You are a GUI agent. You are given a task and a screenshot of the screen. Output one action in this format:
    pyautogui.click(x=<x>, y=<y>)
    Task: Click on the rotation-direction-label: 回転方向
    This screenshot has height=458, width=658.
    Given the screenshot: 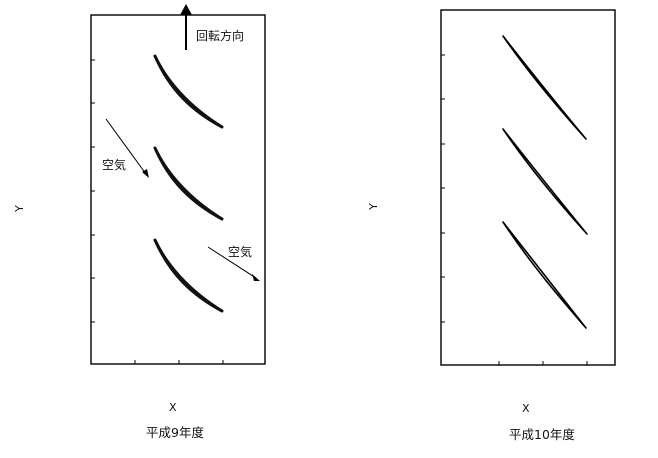 What is the action you would take?
    pyautogui.click(x=220, y=36)
    